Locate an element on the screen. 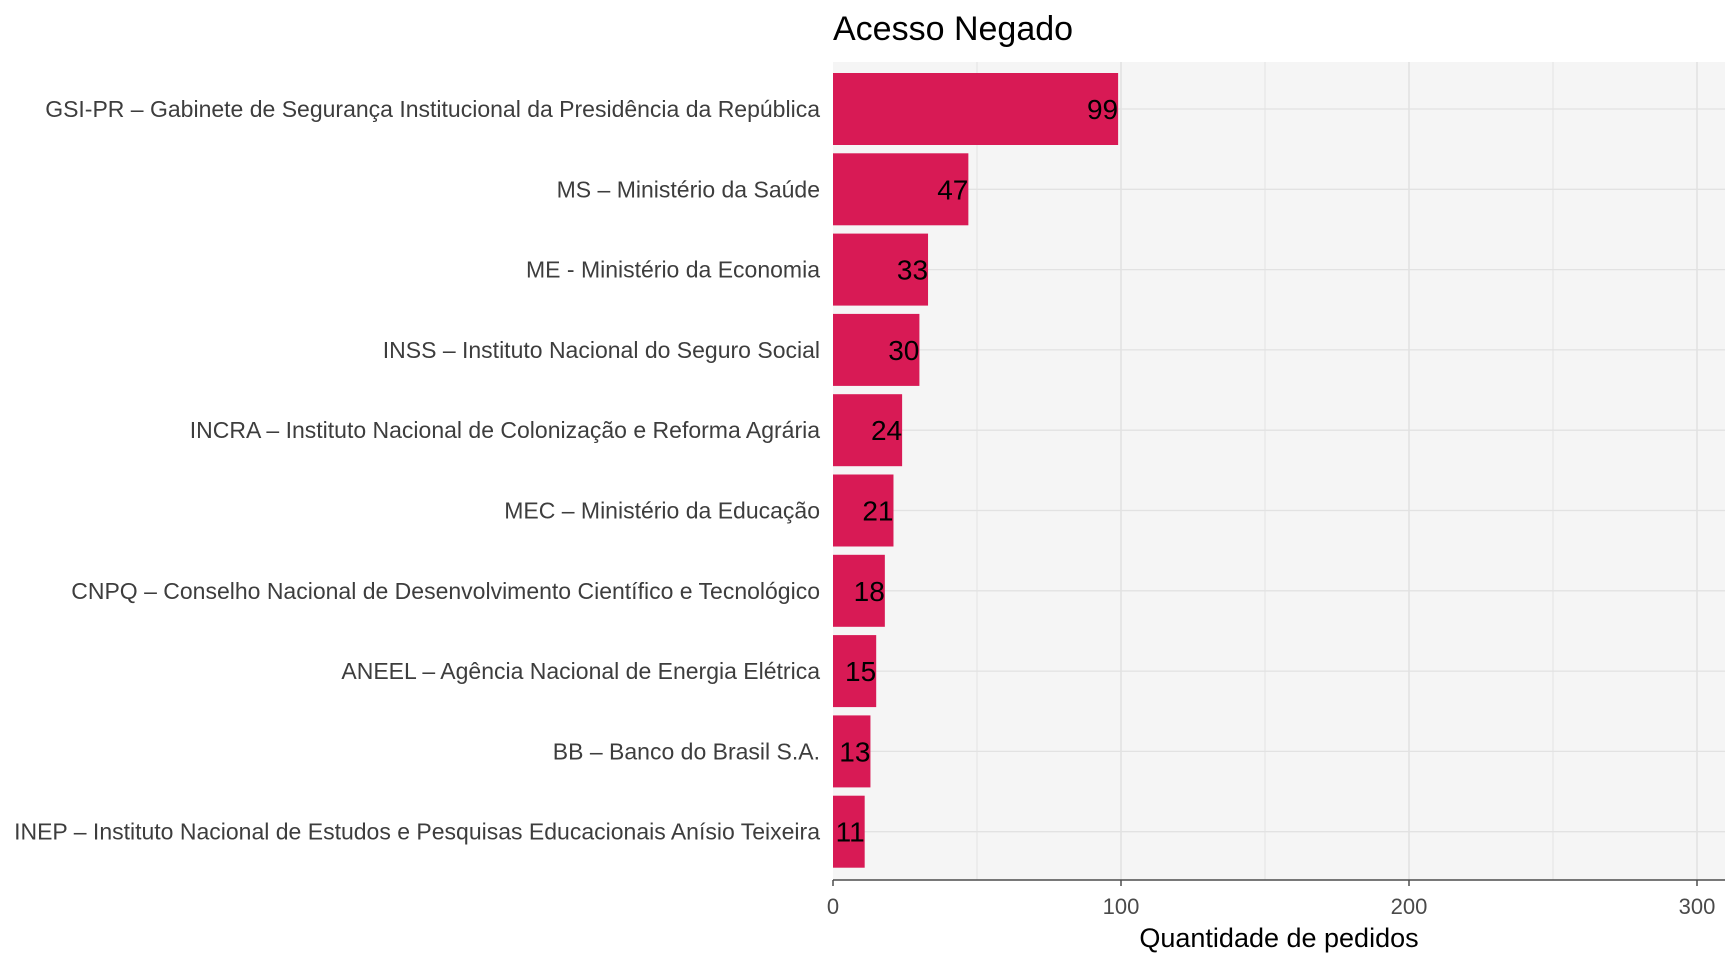  data-label: 30 is located at coordinates (903, 350).